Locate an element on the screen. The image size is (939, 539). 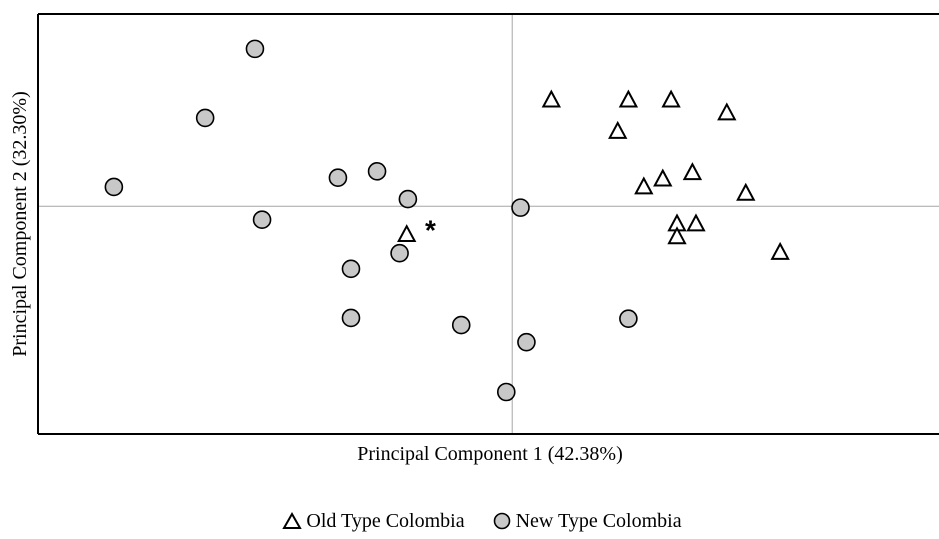
y-axis-label: Principal Component 2 (32.30%) is located at coordinates (20, 224).